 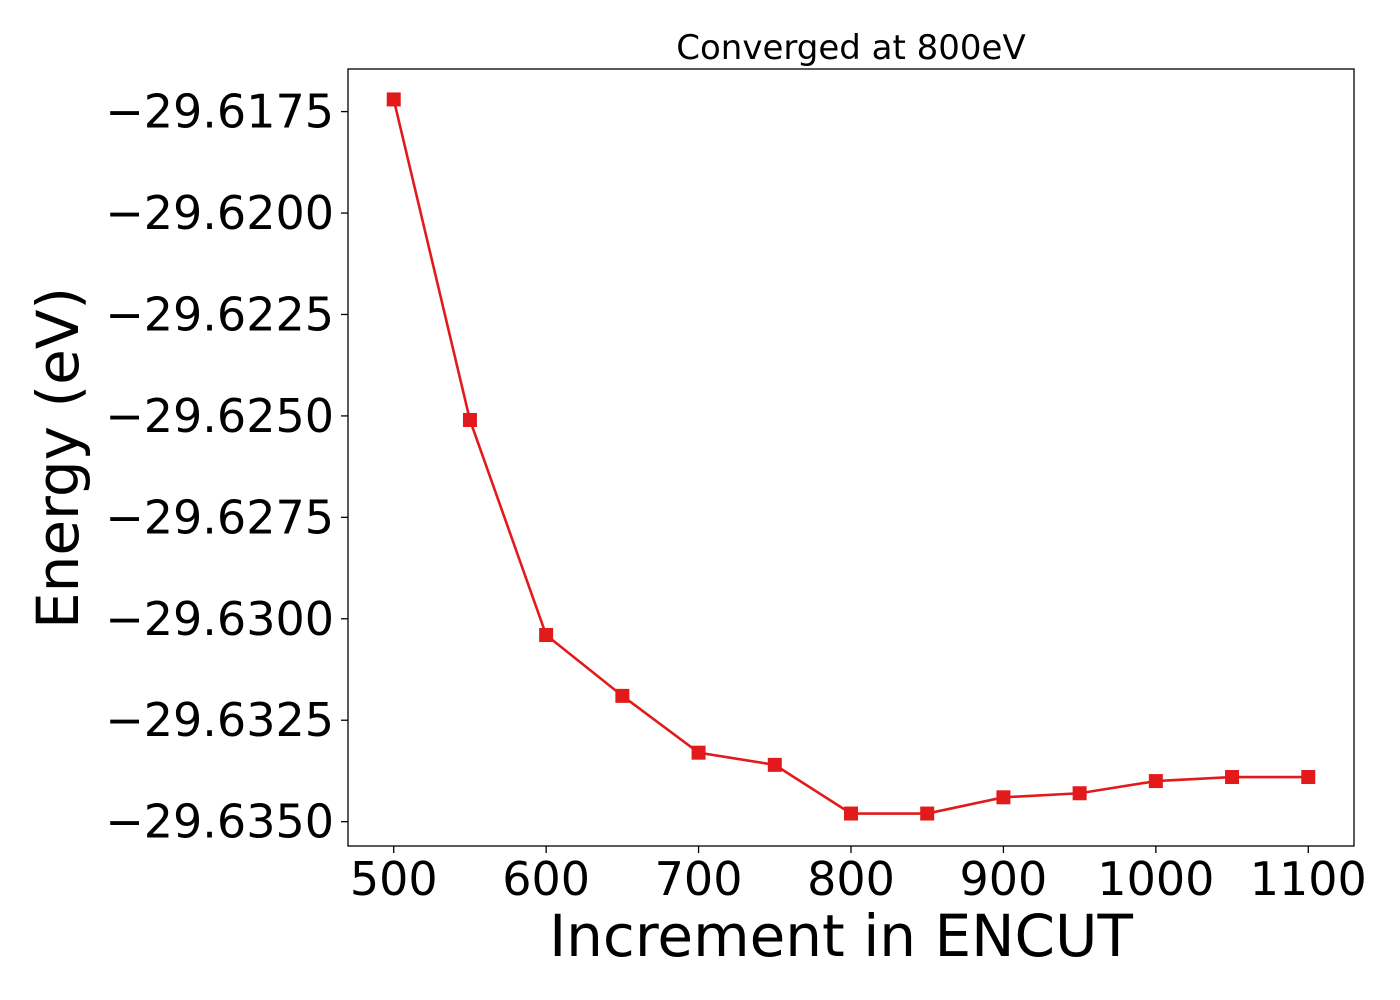 What do you see at coordinates (219, 416) in the screenshot?
I see `y-tick-label: −29.6250` at bounding box center [219, 416].